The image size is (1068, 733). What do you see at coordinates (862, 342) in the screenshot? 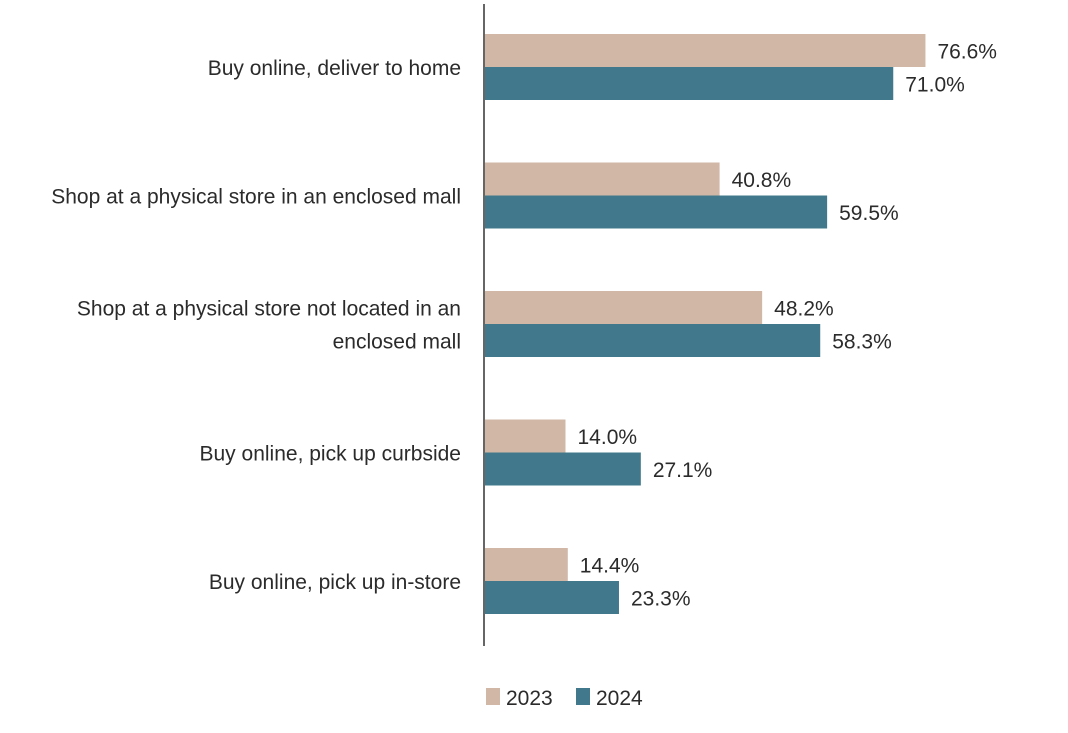
I see `value-label-2024: 58.3%` at bounding box center [862, 342].